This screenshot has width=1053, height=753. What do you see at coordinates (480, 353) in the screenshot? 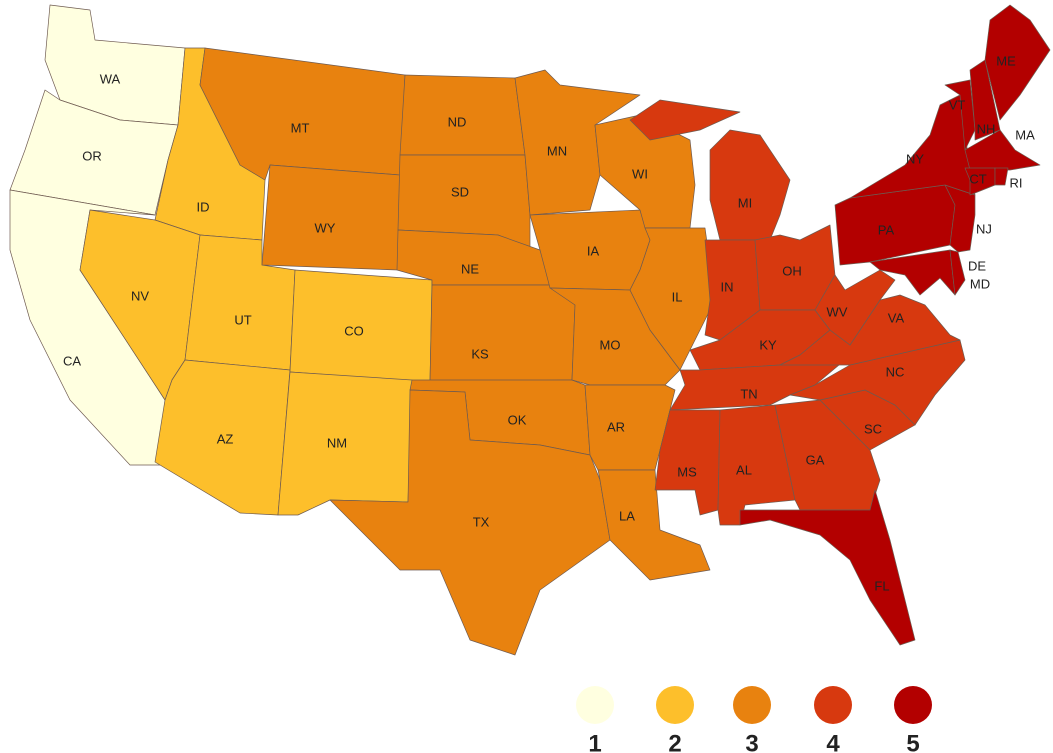
I see `state-label: KS` at bounding box center [480, 353].